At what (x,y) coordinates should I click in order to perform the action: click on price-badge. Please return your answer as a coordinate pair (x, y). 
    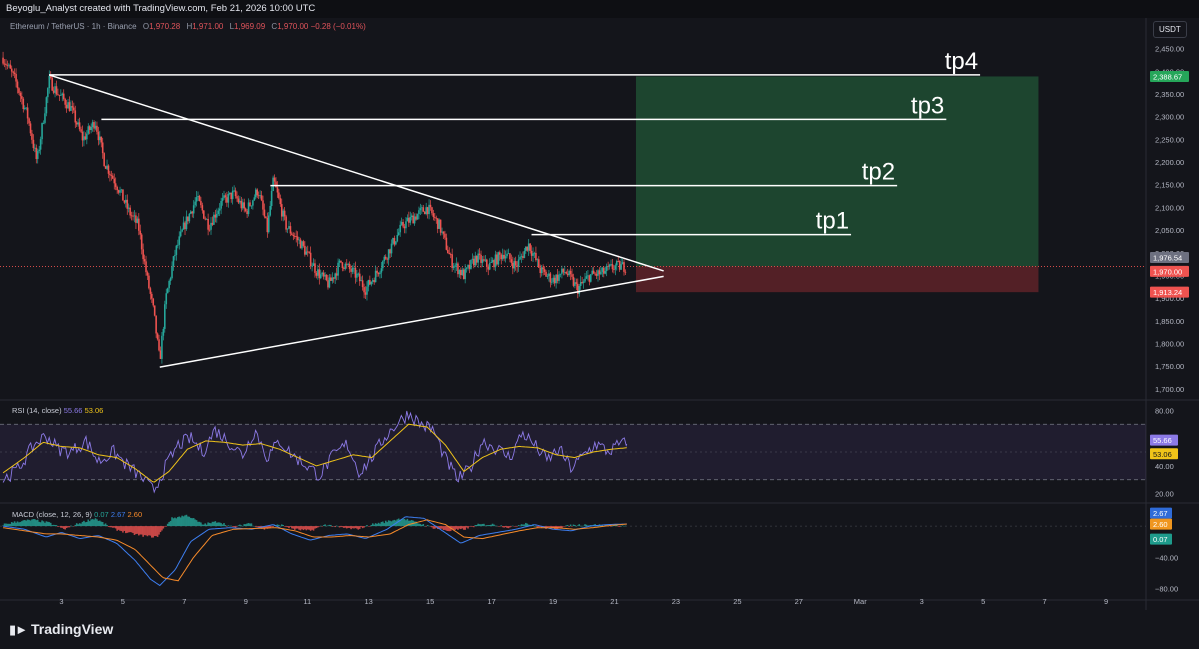
    Looking at the image, I should click on (1169, 257).